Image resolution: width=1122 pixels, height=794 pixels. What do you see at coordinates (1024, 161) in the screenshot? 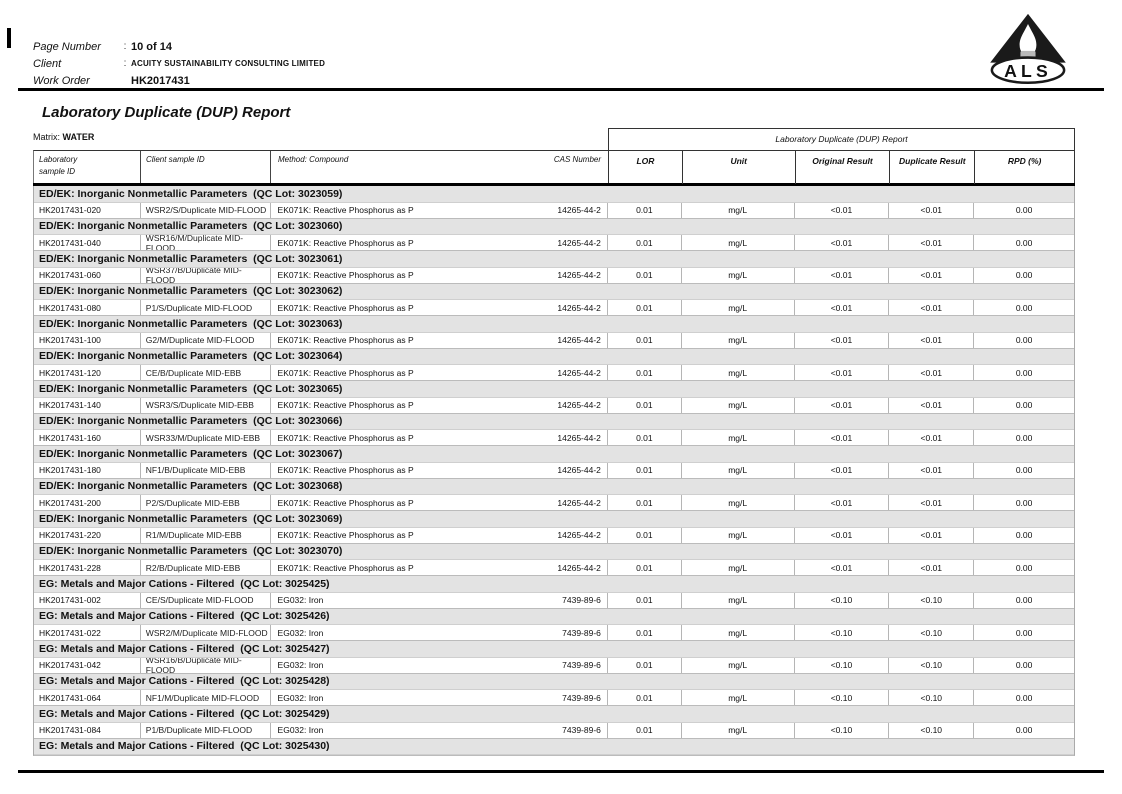
I see `col-header-rpd: RPD (%)` at bounding box center [1024, 161].